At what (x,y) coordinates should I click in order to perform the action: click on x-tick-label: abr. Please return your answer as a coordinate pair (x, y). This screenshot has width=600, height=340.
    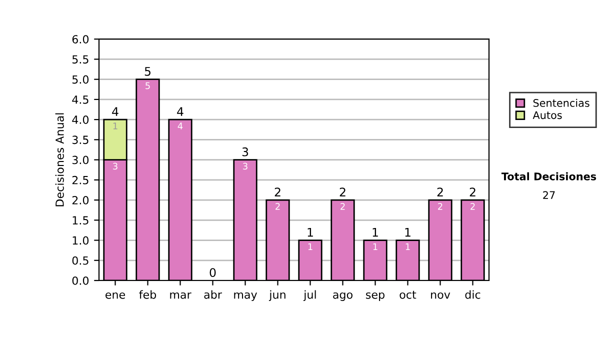
    Looking at the image, I should click on (213, 294).